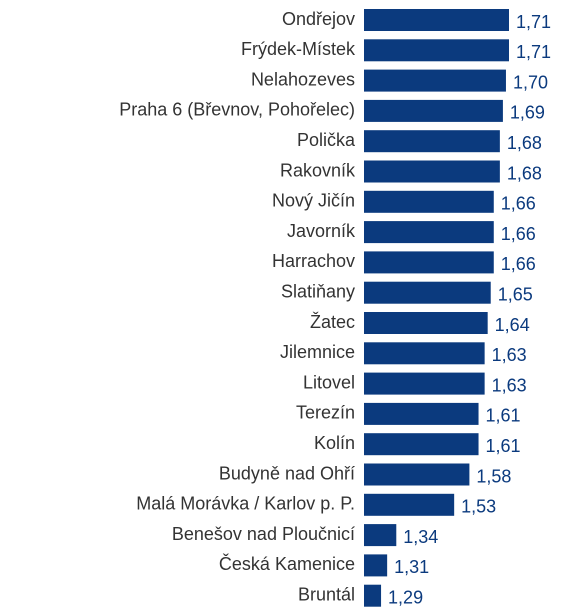 Image resolution: width=576 pixels, height=607 pixels. What do you see at coordinates (326, 140) in the screenshot?
I see `category-label: Polička` at bounding box center [326, 140].